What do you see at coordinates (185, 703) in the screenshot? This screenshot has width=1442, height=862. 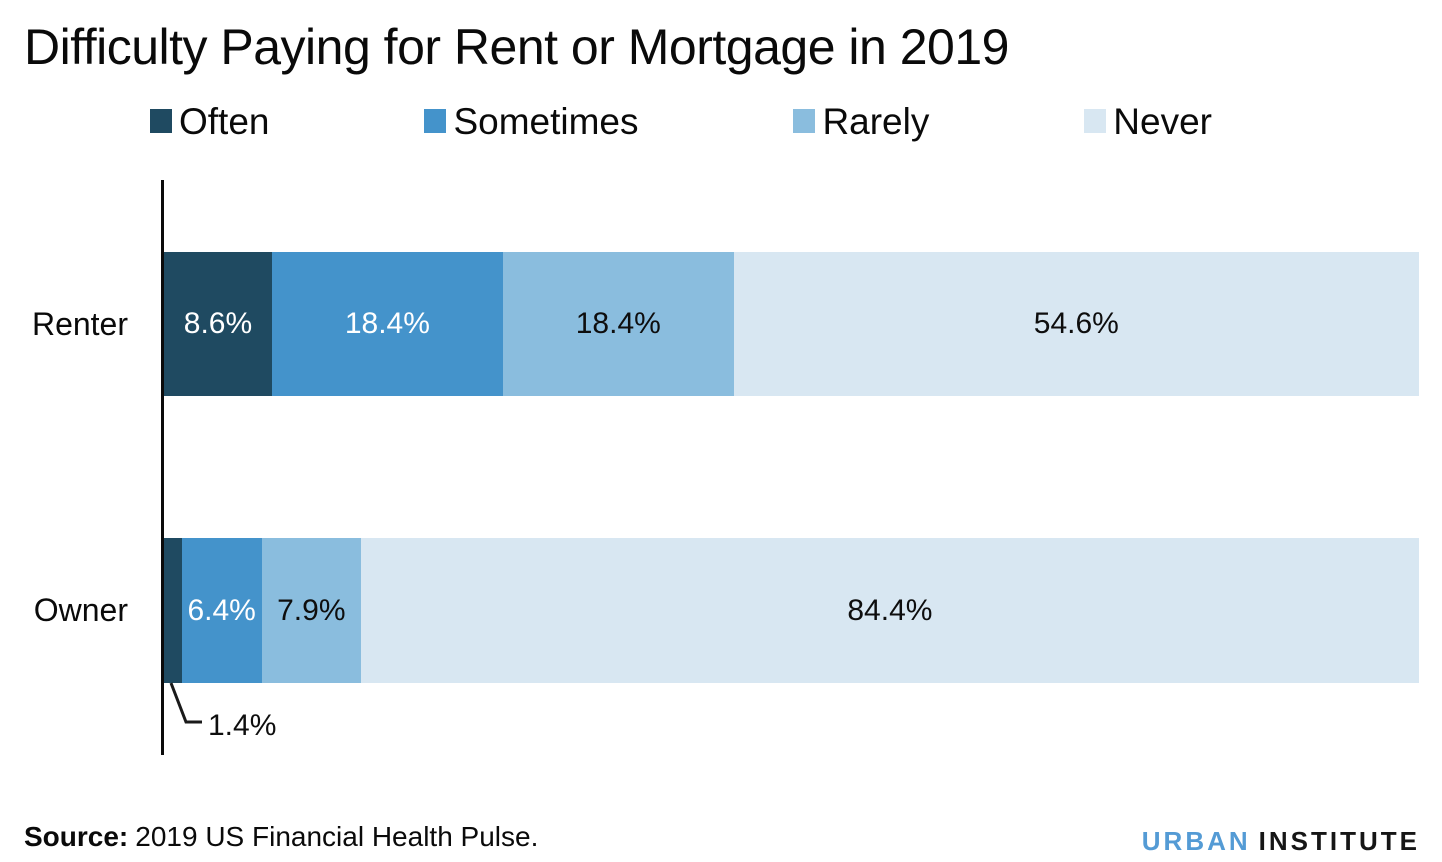 I see `callout-leader-line` at bounding box center [185, 703].